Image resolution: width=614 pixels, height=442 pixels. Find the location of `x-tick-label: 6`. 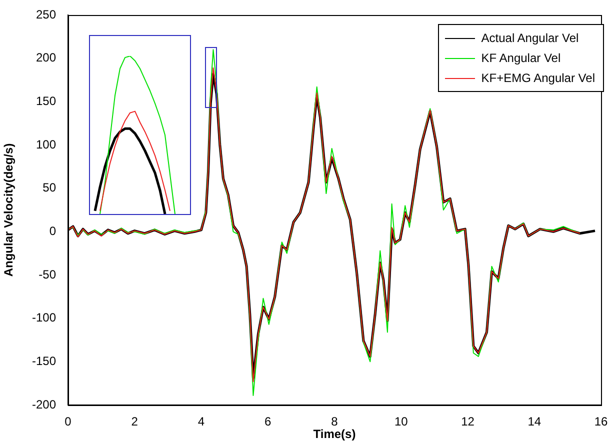

x-tick-label: 6 is located at coordinates (268, 421).